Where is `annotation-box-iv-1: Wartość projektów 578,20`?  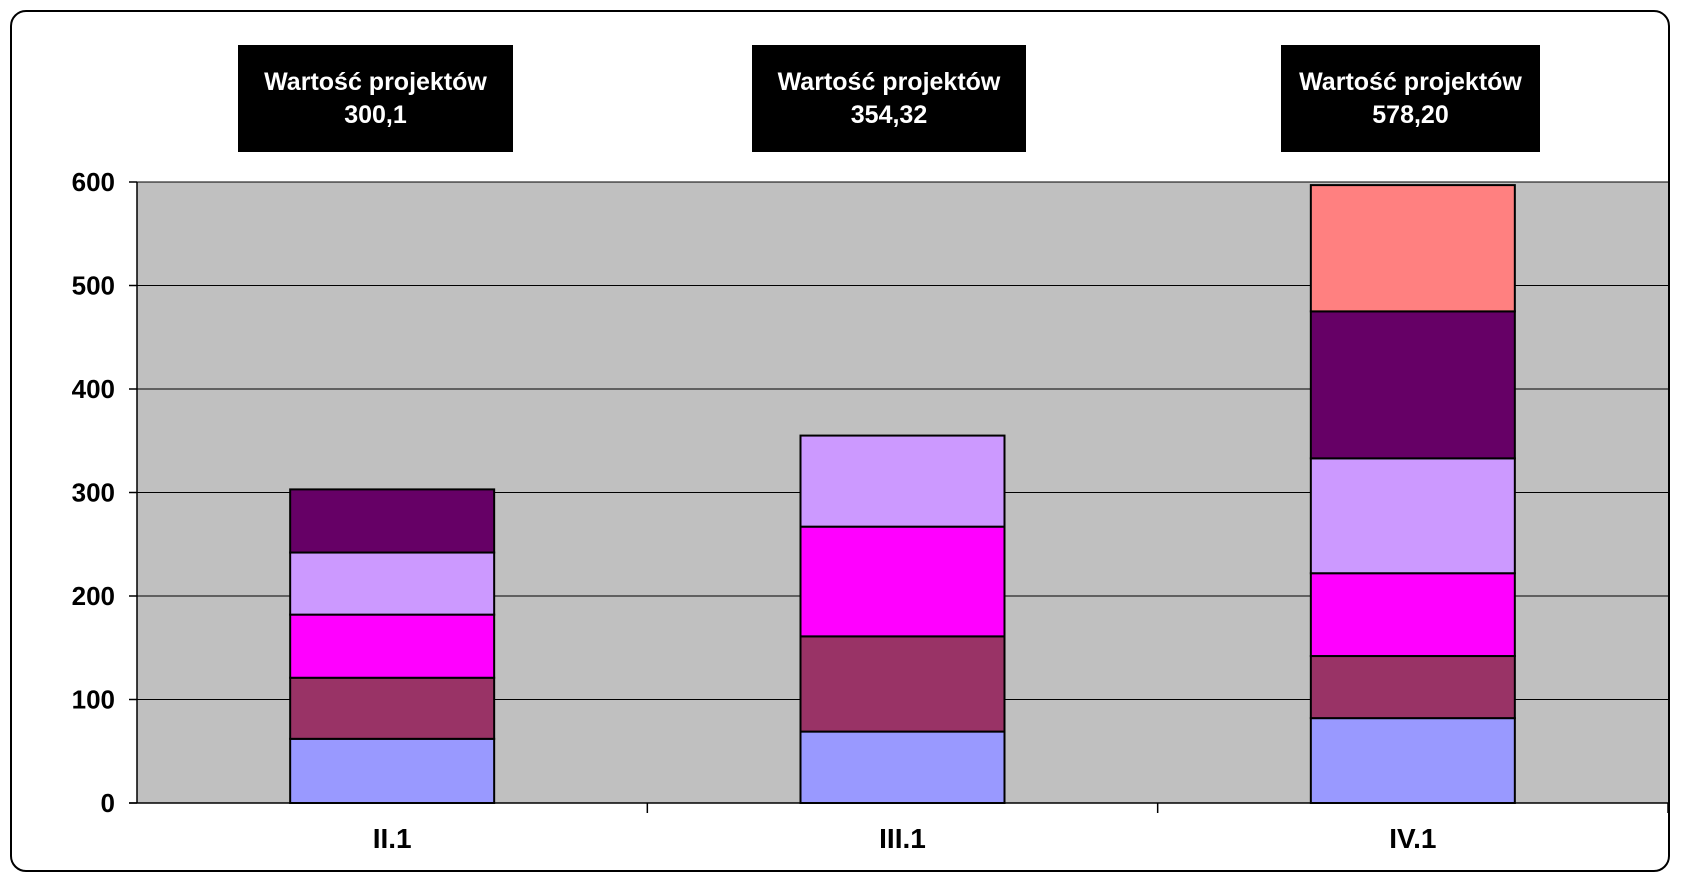
annotation-box-iv-1: Wartość projektów 578,20 is located at coordinates (1410, 98).